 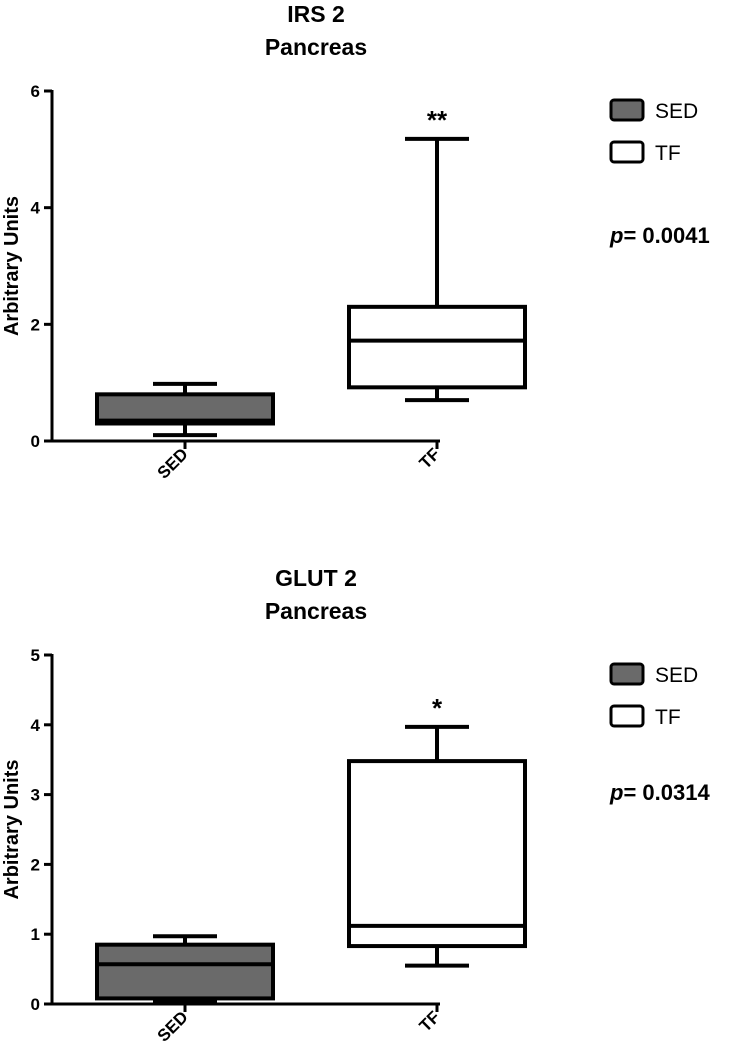 What do you see at coordinates (35, 795) in the screenshot?
I see `y-tick-label: 3` at bounding box center [35, 795].